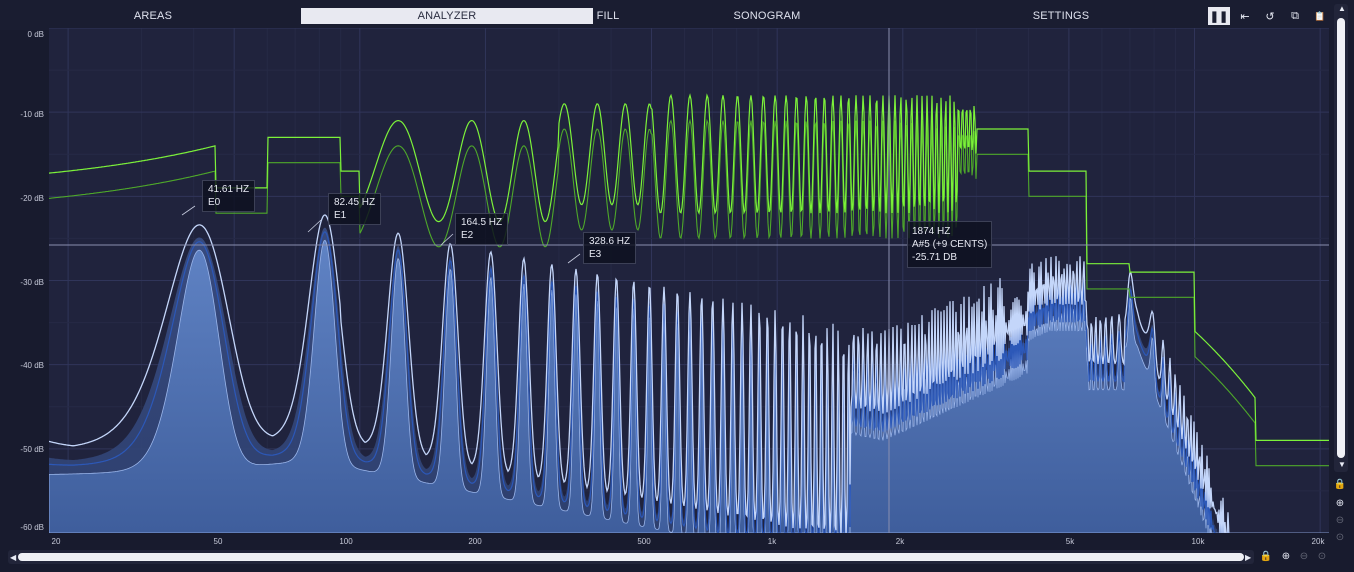 The width and height of the screenshot is (1354, 572). I want to click on note-tooltip-e2: 164.5 HZ E2, so click(482, 229).